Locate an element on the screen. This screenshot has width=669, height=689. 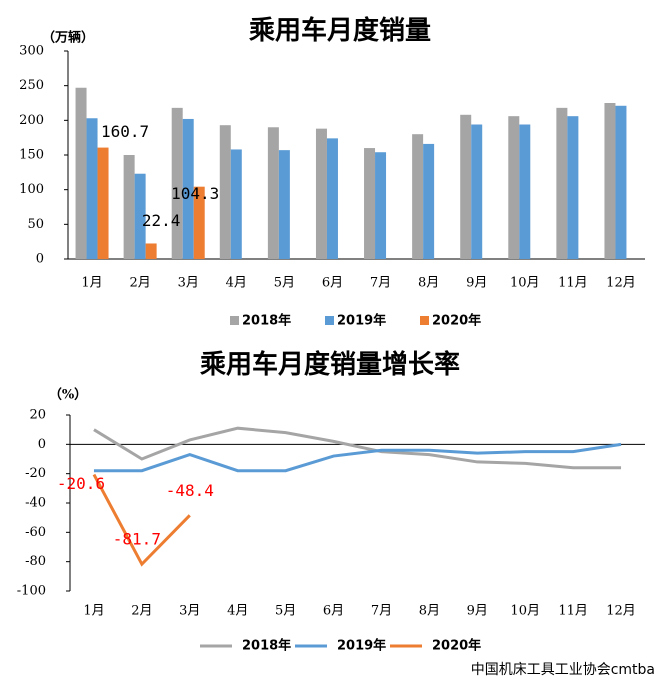
data-label: -81.7 is located at coordinates (137, 539).